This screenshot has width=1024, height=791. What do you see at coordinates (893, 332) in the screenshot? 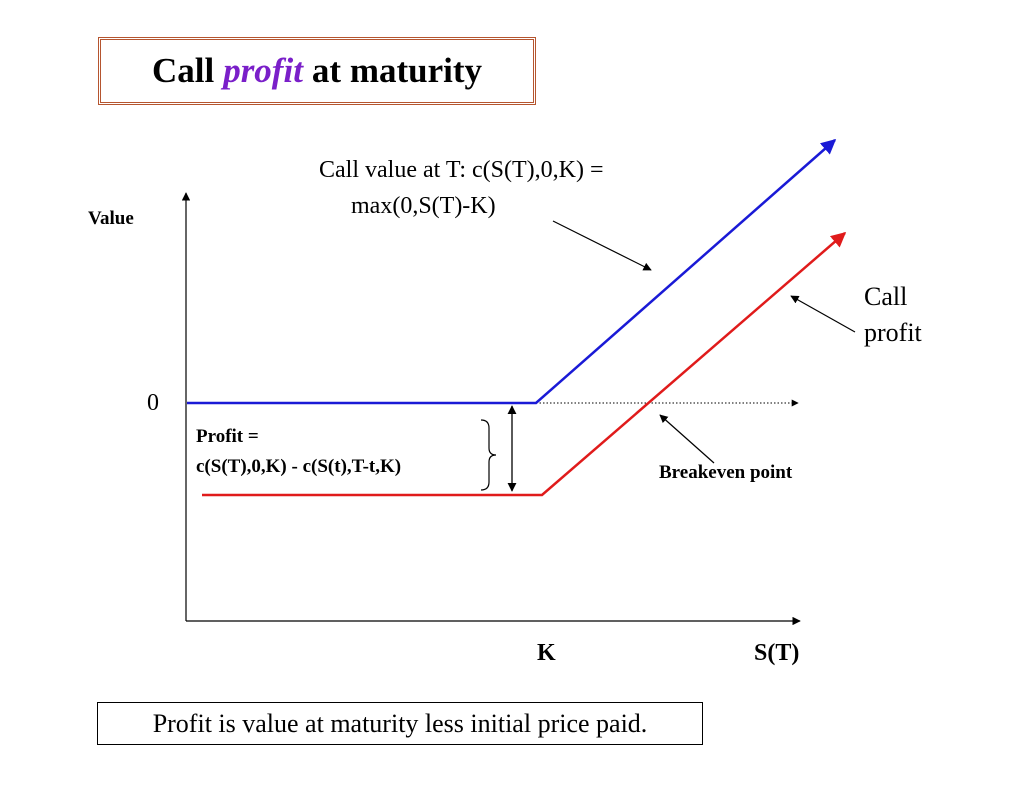
I see `call-profit-label-line2: profit` at bounding box center [893, 332].